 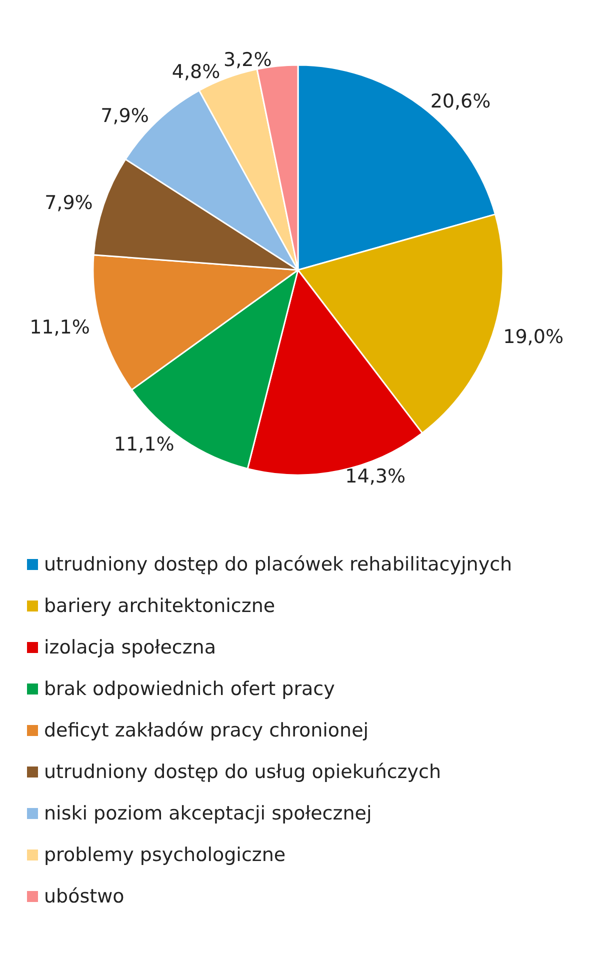 I want to click on data-label: 20,6%, so click(x=460, y=101).